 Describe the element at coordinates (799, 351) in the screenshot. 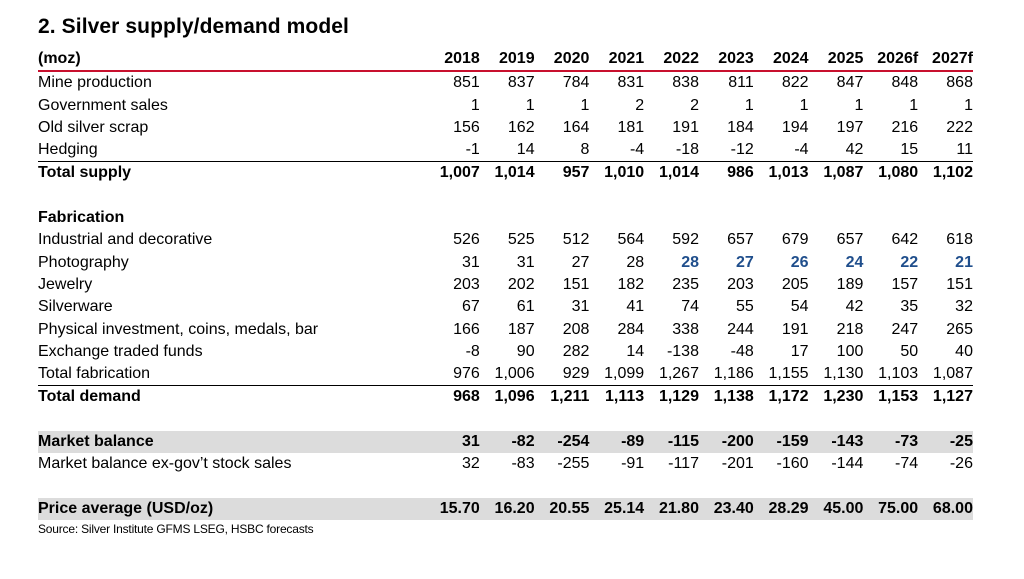

I see `value-cell: 17` at that location.